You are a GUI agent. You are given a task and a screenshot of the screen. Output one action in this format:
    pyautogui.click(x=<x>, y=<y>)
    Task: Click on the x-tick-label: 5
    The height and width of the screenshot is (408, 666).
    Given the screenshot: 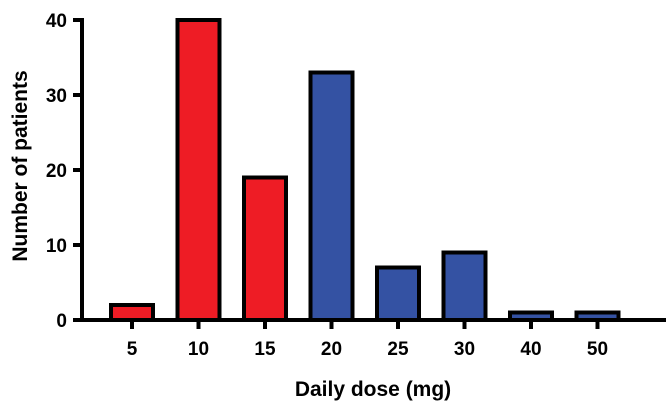 What is the action you would take?
    pyautogui.click(x=132, y=349)
    